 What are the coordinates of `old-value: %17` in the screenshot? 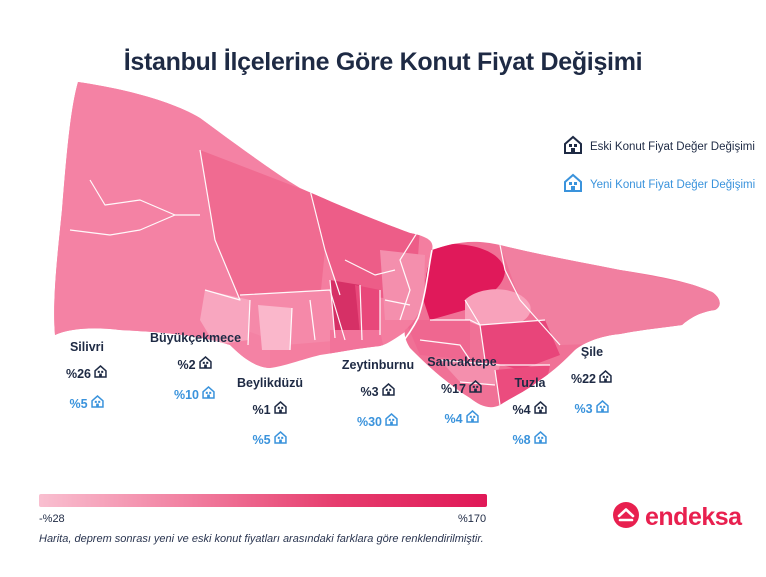 It's located at (453, 389).